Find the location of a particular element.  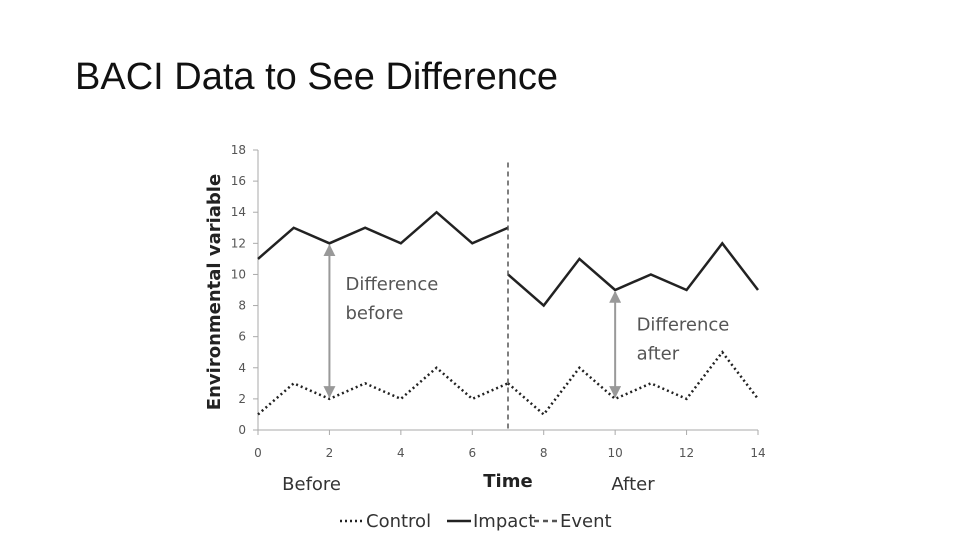

y-tick-label: 18 is located at coordinates (238, 150).